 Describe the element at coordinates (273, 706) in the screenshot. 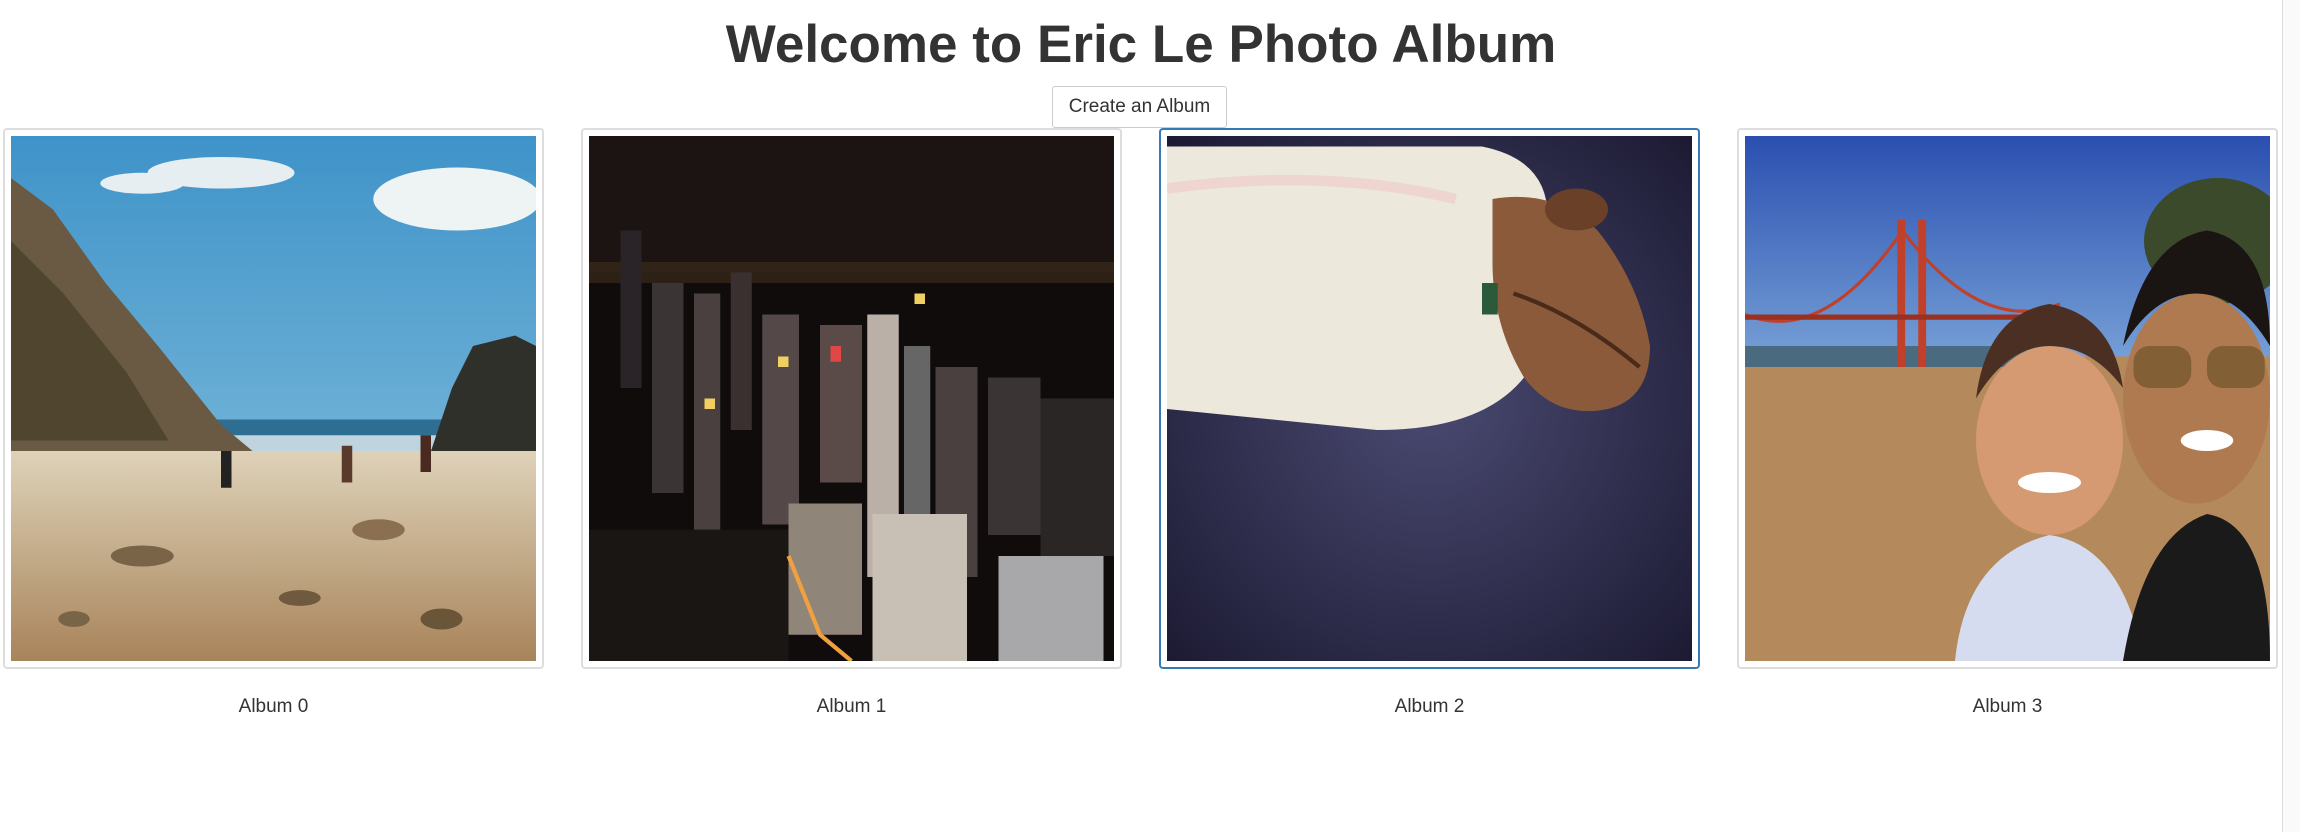

I see `album-0-caption: Album 0` at that location.